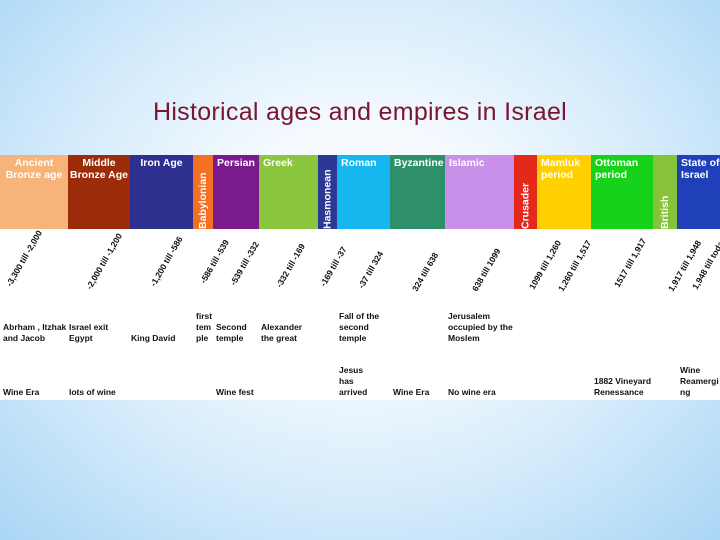  What do you see at coordinates (699, 381) in the screenshot?
I see `event-state-2: Wine Reamergi ng` at bounding box center [699, 381].